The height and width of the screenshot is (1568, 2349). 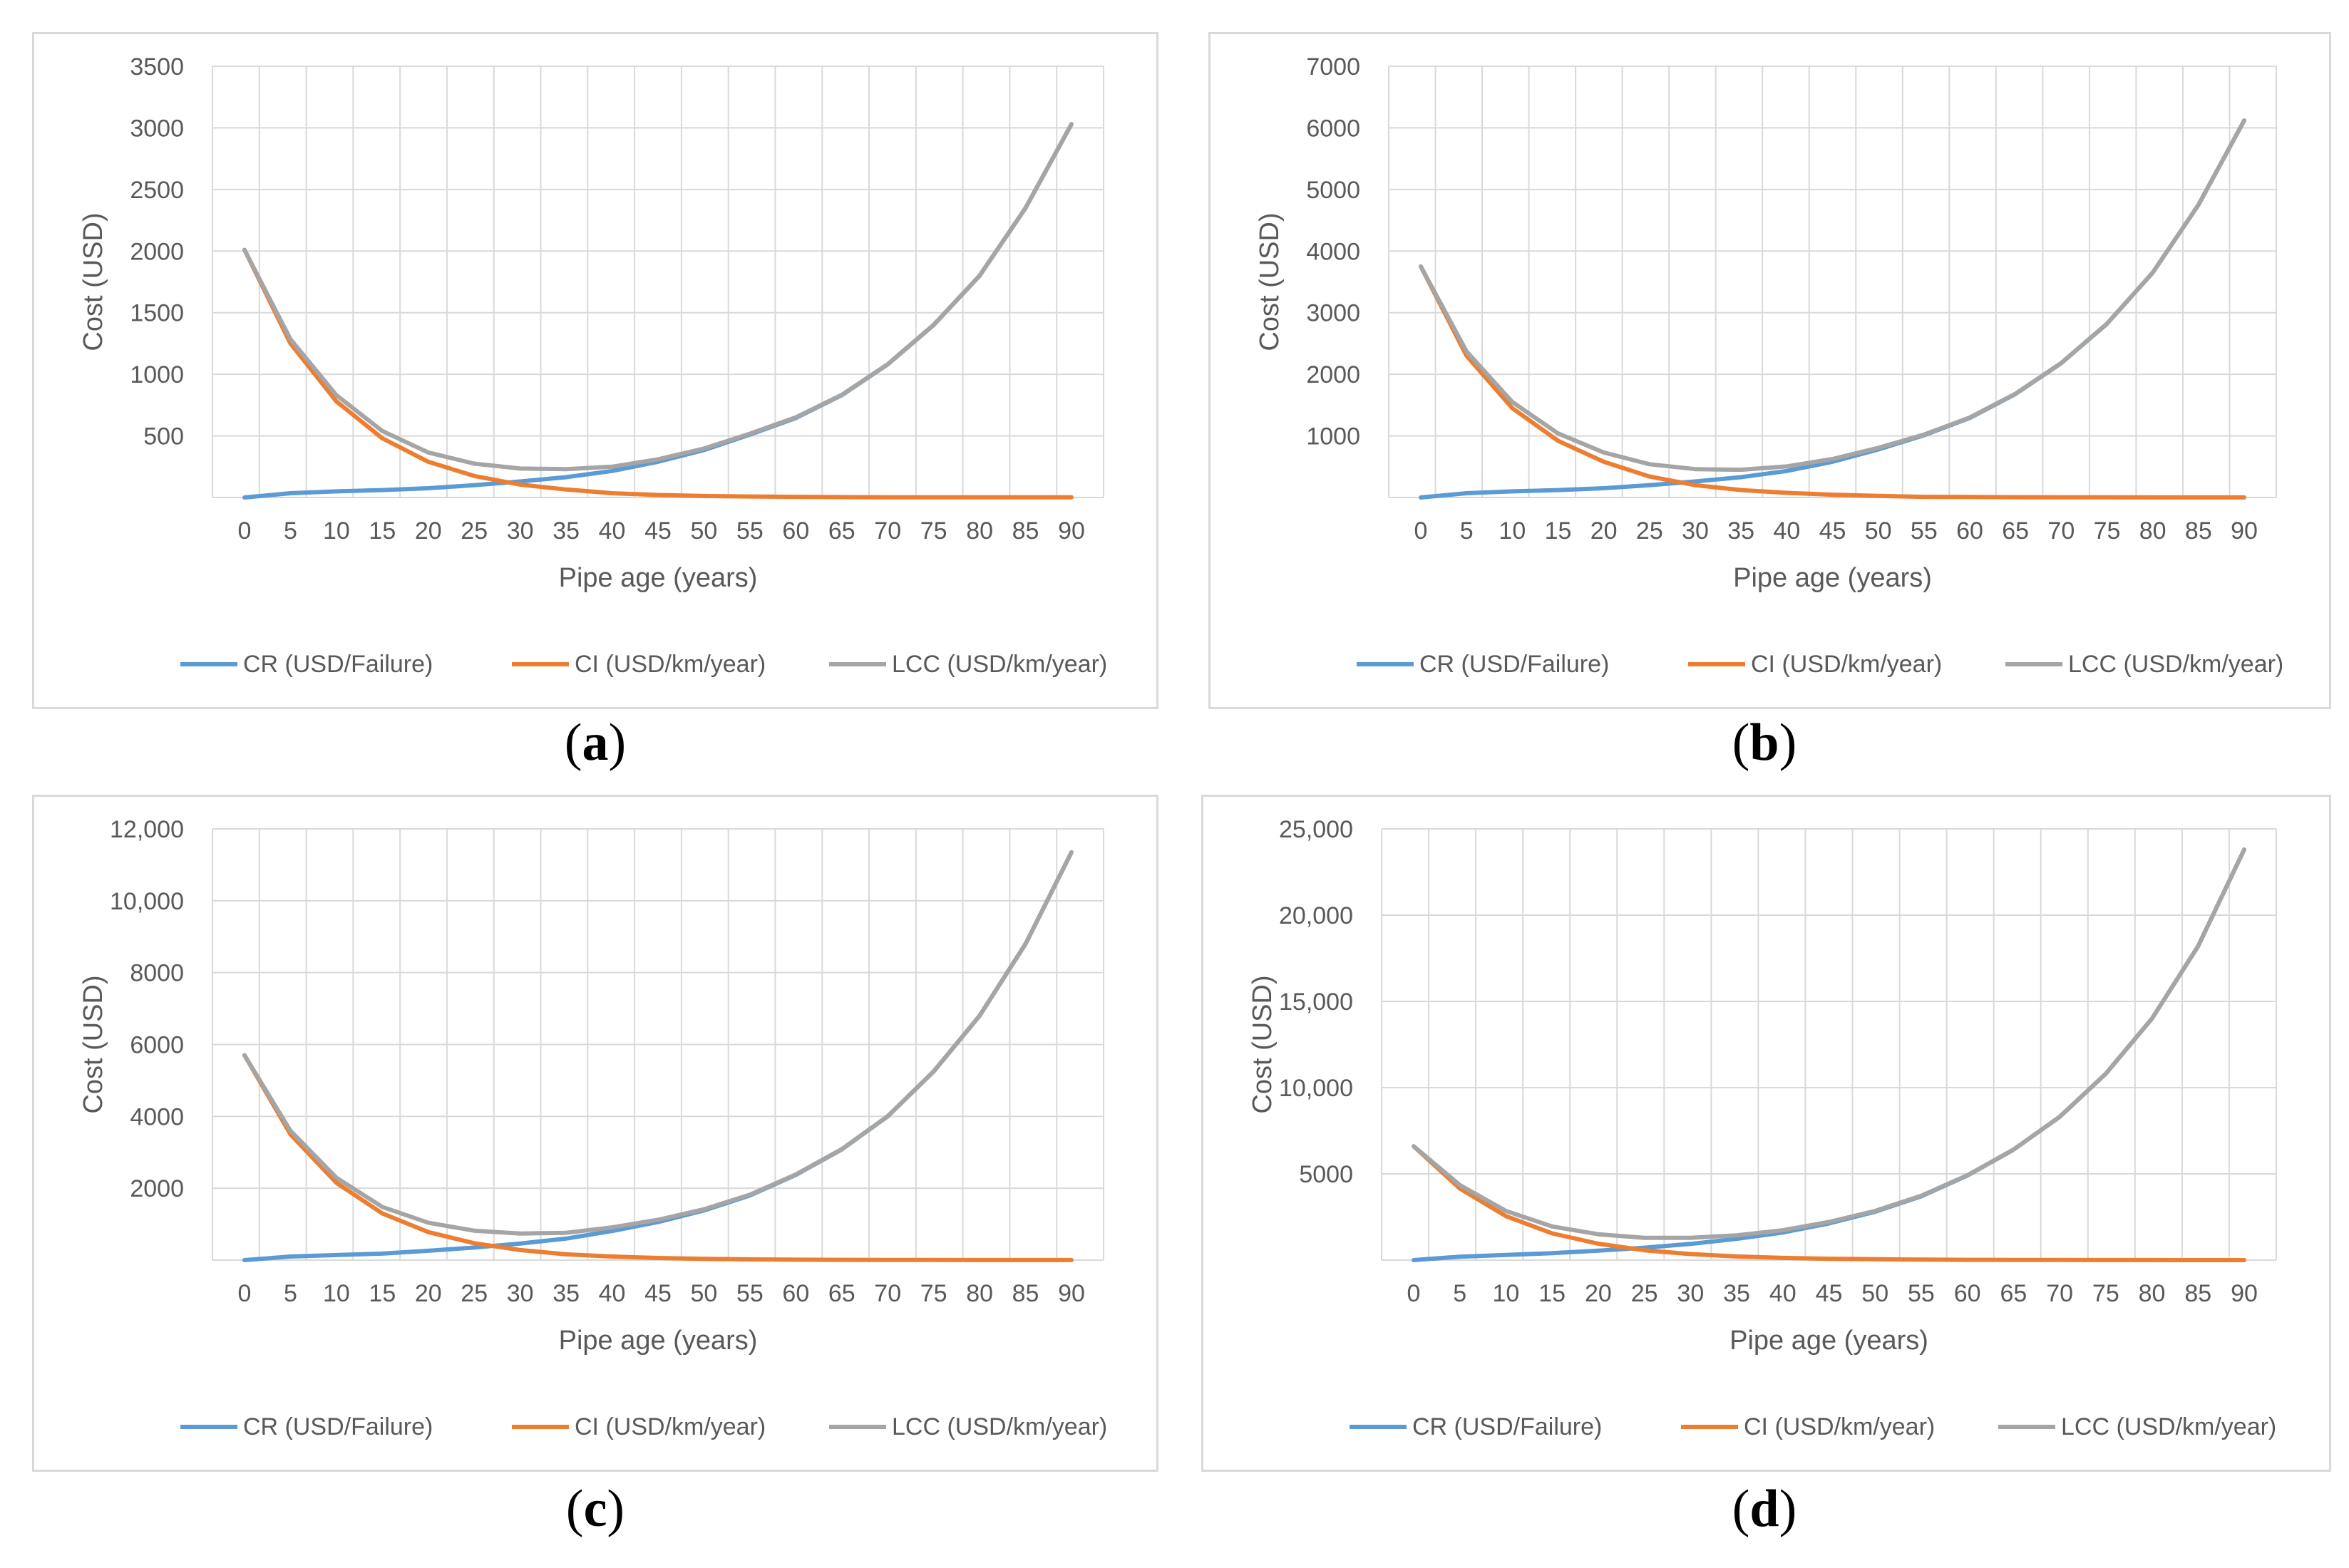 I want to click on y-tick-label: 3500, so click(x=157, y=67).